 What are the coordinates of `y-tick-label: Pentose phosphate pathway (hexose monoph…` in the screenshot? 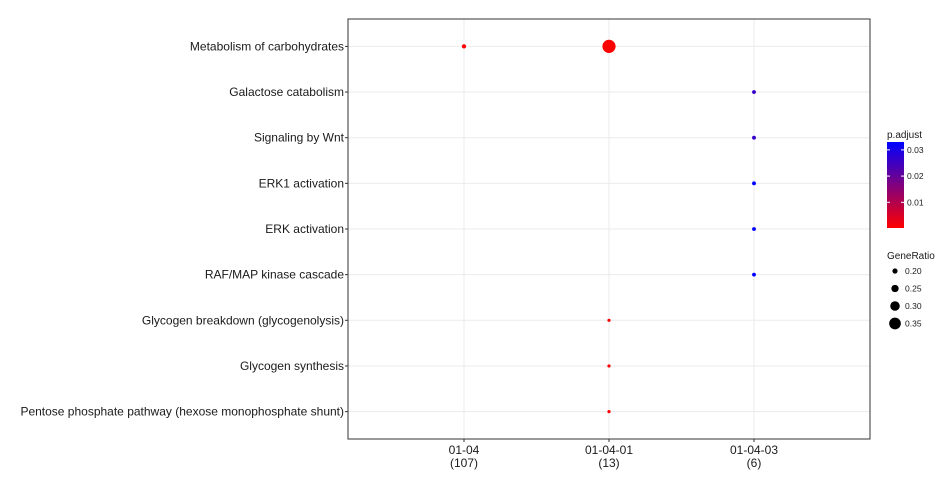 It's located at (182, 412).